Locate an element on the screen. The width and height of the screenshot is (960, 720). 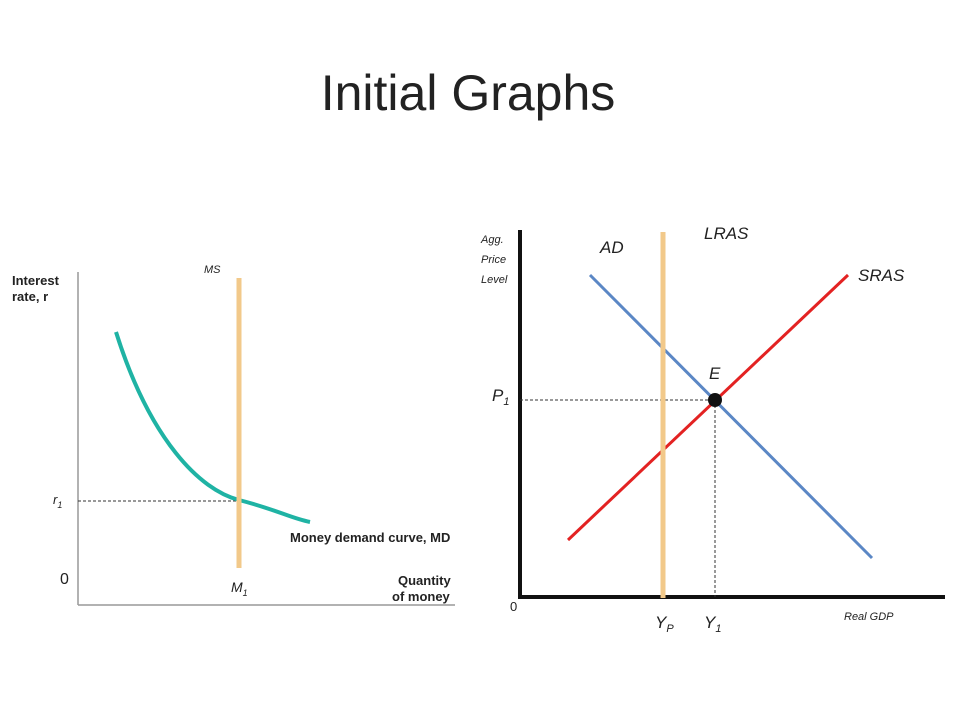
y-axis-label: Level is located at coordinates (494, 280).